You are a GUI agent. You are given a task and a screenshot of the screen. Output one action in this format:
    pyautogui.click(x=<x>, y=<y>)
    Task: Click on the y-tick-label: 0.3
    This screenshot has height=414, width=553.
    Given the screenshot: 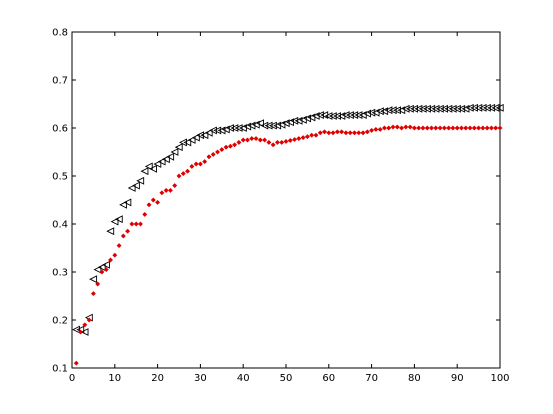 What is the action you would take?
    pyautogui.click(x=60, y=273)
    